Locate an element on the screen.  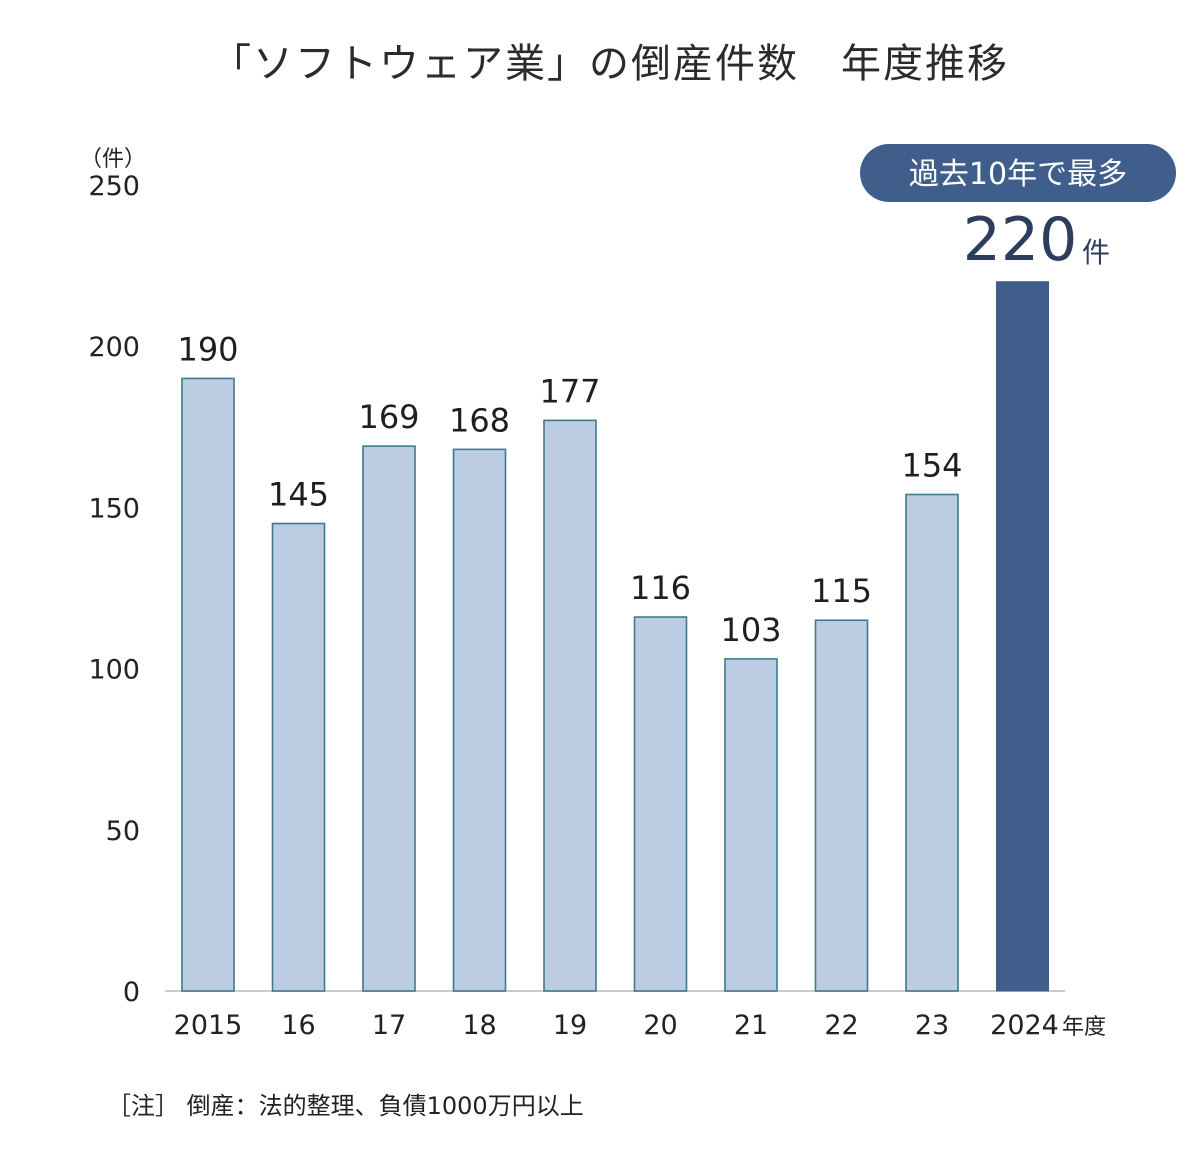
data-label: 168 is located at coordinates (479, 420).